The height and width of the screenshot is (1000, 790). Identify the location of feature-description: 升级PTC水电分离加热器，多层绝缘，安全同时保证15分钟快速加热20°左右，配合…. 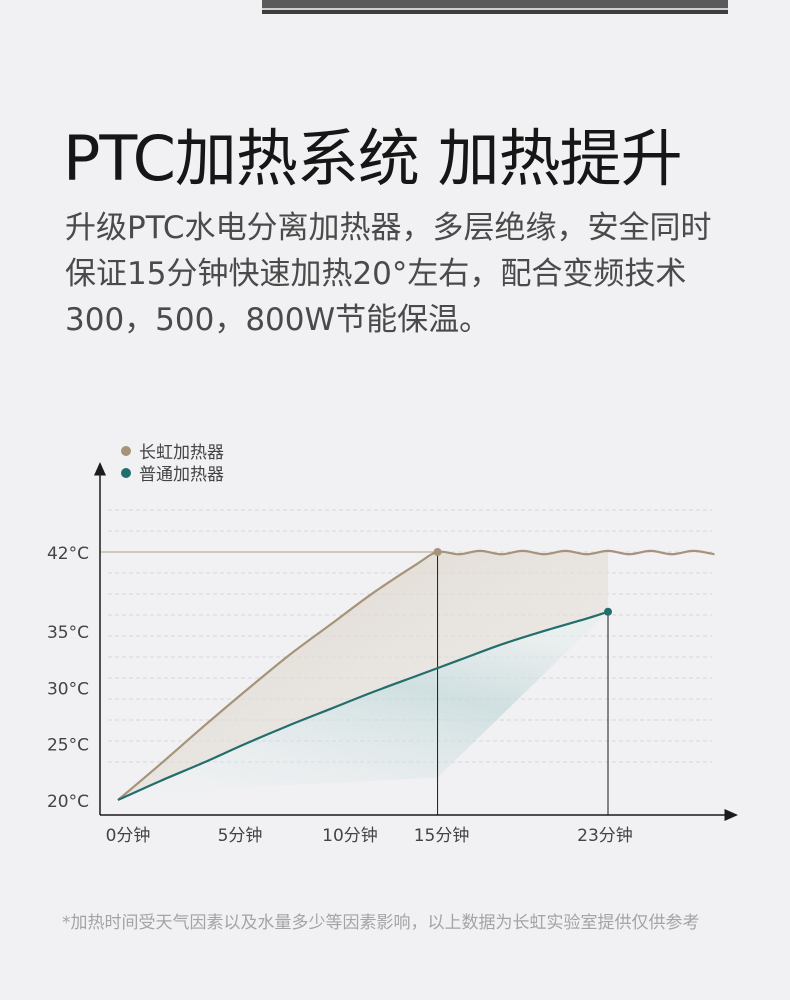
(388, 274).